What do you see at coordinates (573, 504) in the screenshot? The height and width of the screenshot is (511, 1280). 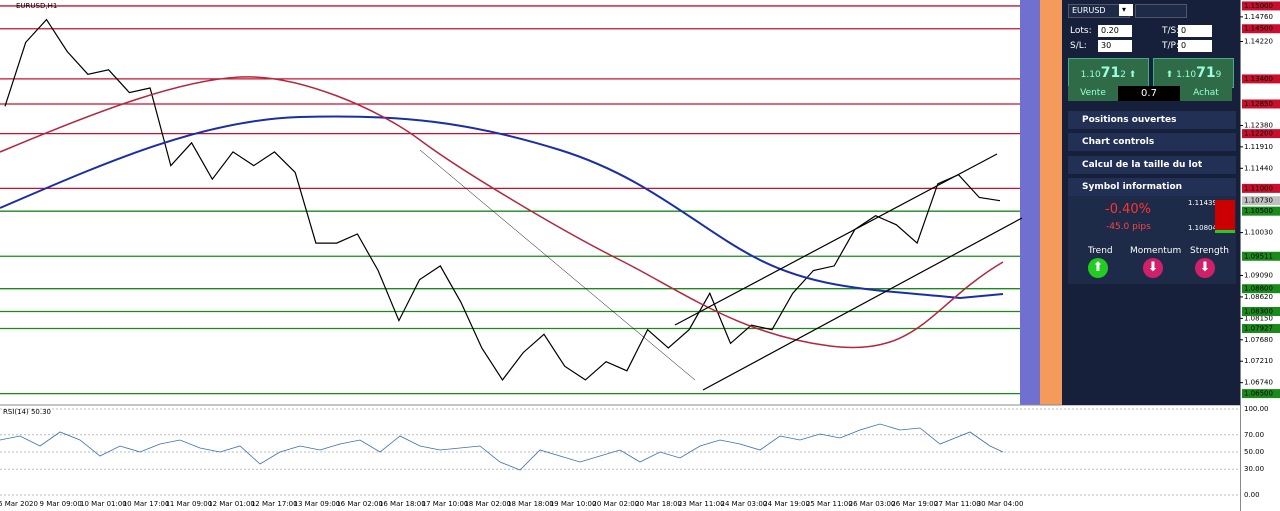 I see `time-label: 19 Mar 10:00` at bounding box center [573, 504].